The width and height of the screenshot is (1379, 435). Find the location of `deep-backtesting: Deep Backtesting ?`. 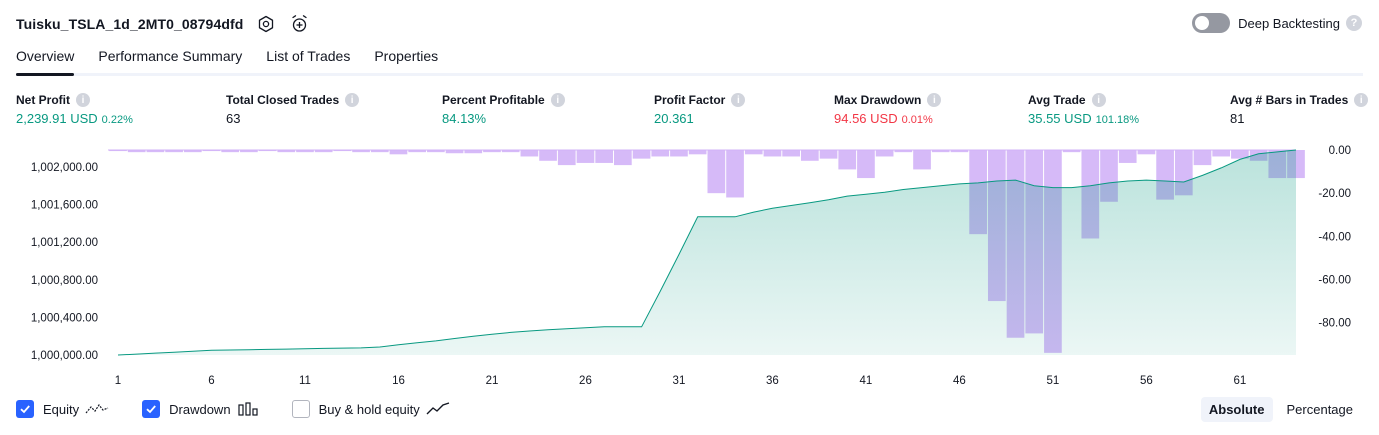

deep-backtesting: Deep Backtesting ? is located at coordinates (1277, 23).